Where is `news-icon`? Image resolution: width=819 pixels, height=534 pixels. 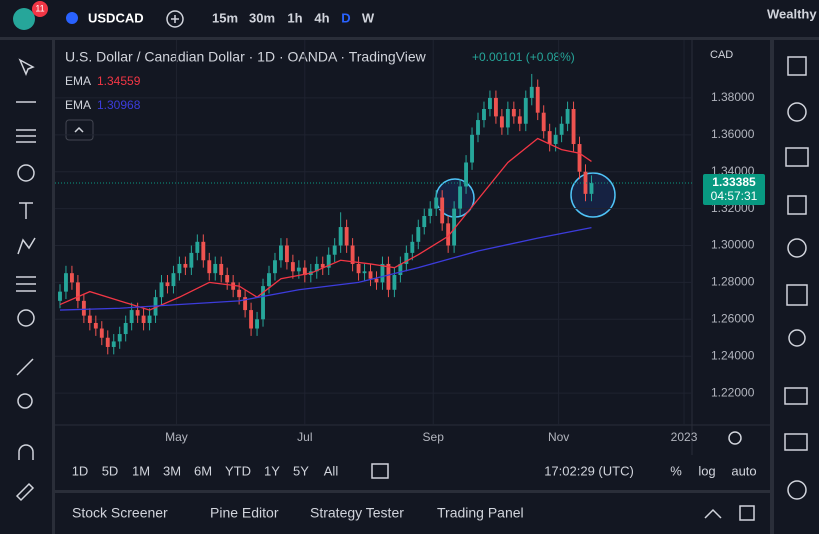
news-icon is located at coordinates (797, 157).